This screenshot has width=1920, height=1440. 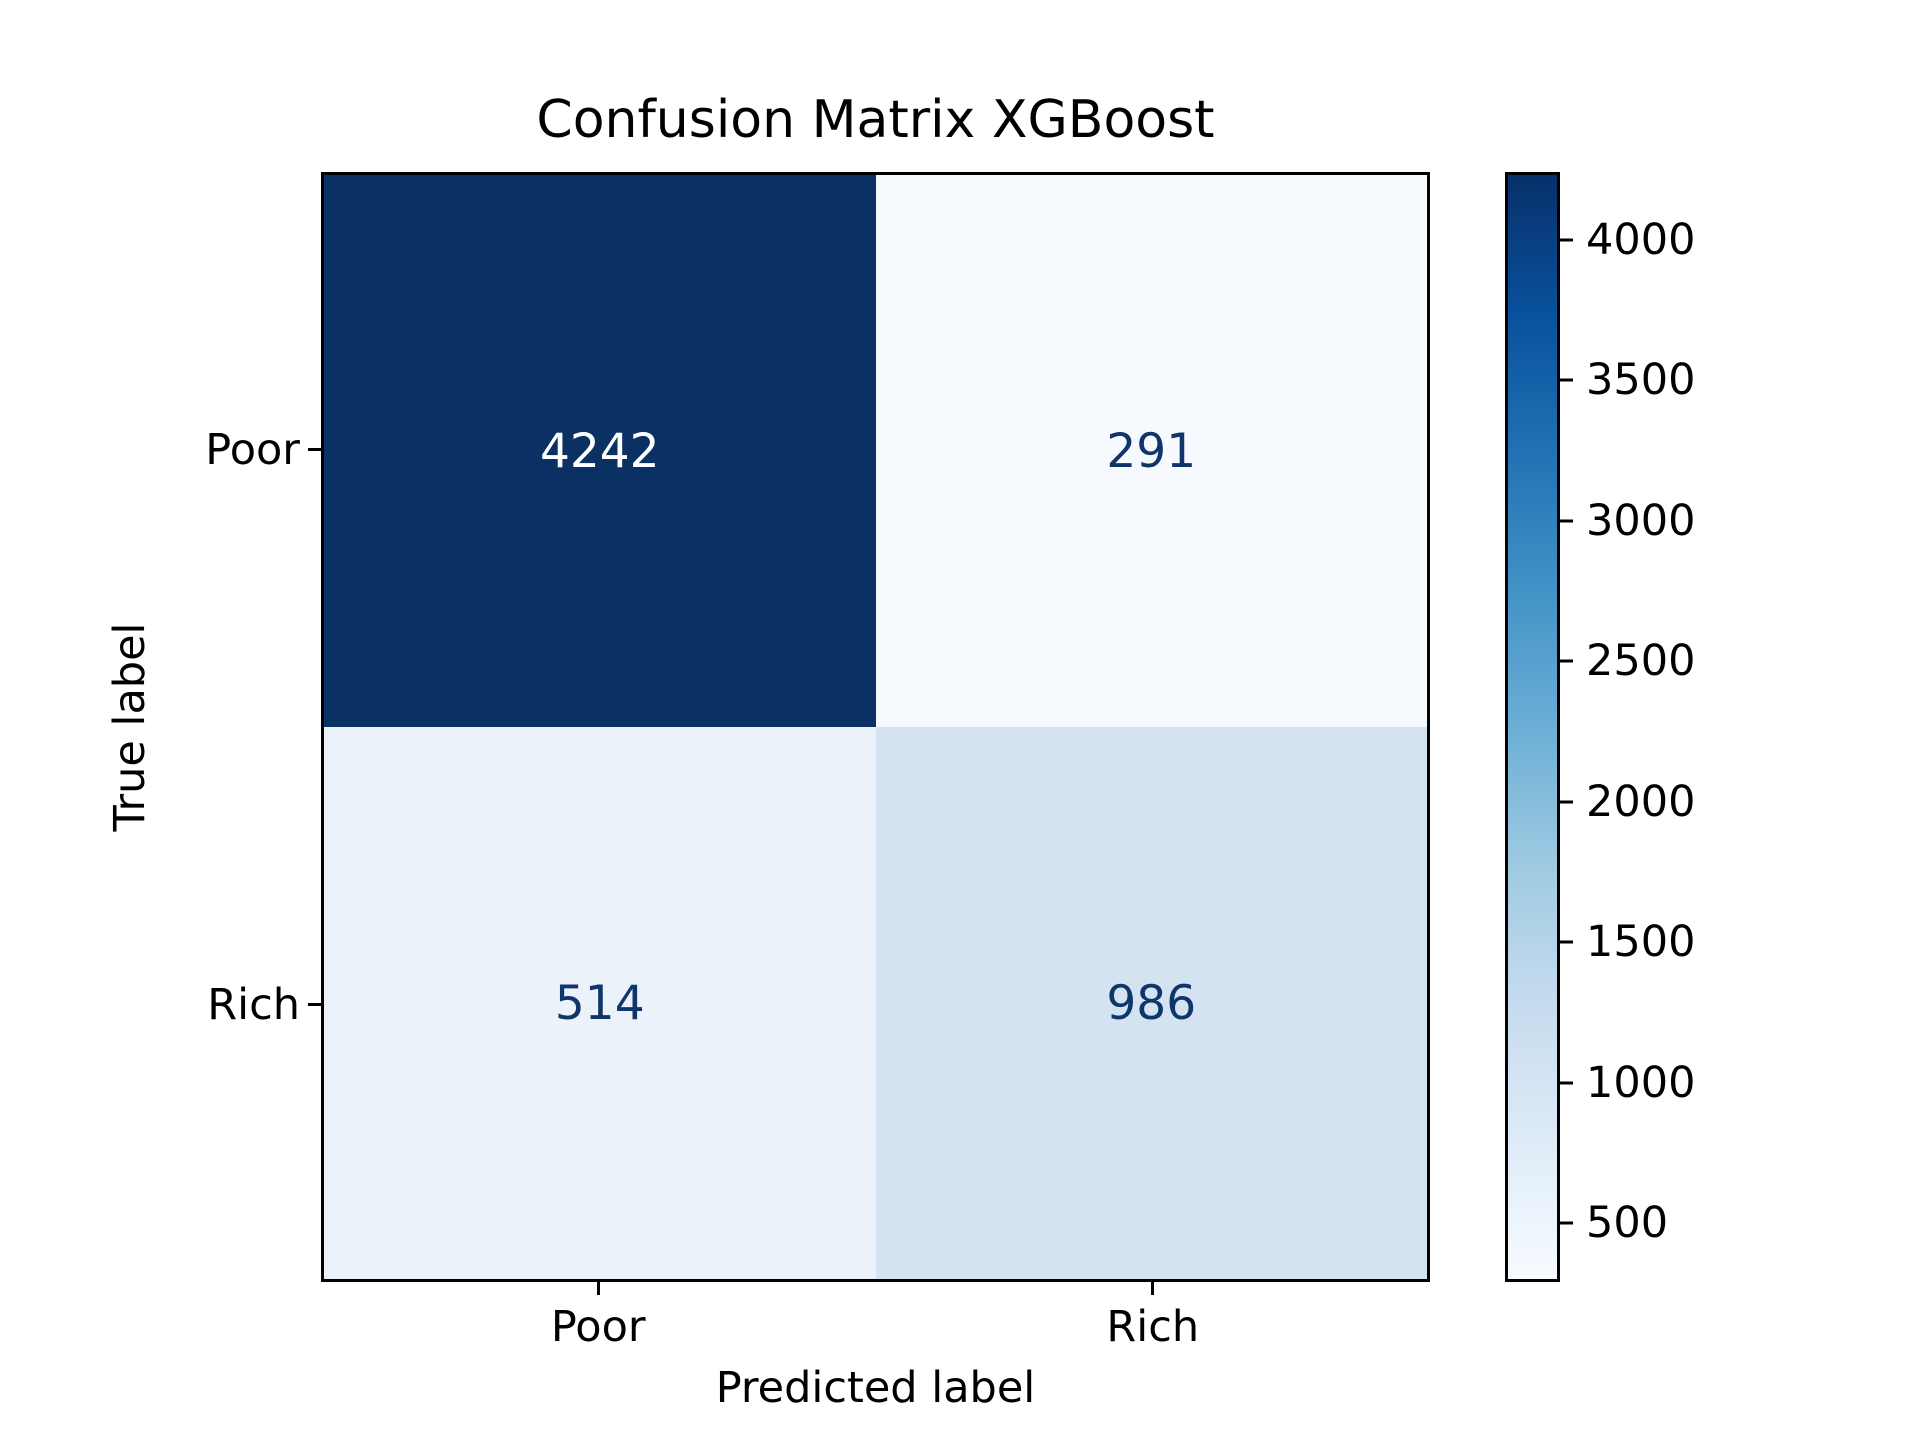 What do you see at coordinates (1641, 1082) in the screenshot?
I see `colorbar-tick-label: 1000` at bounding box center [1641, 1082].